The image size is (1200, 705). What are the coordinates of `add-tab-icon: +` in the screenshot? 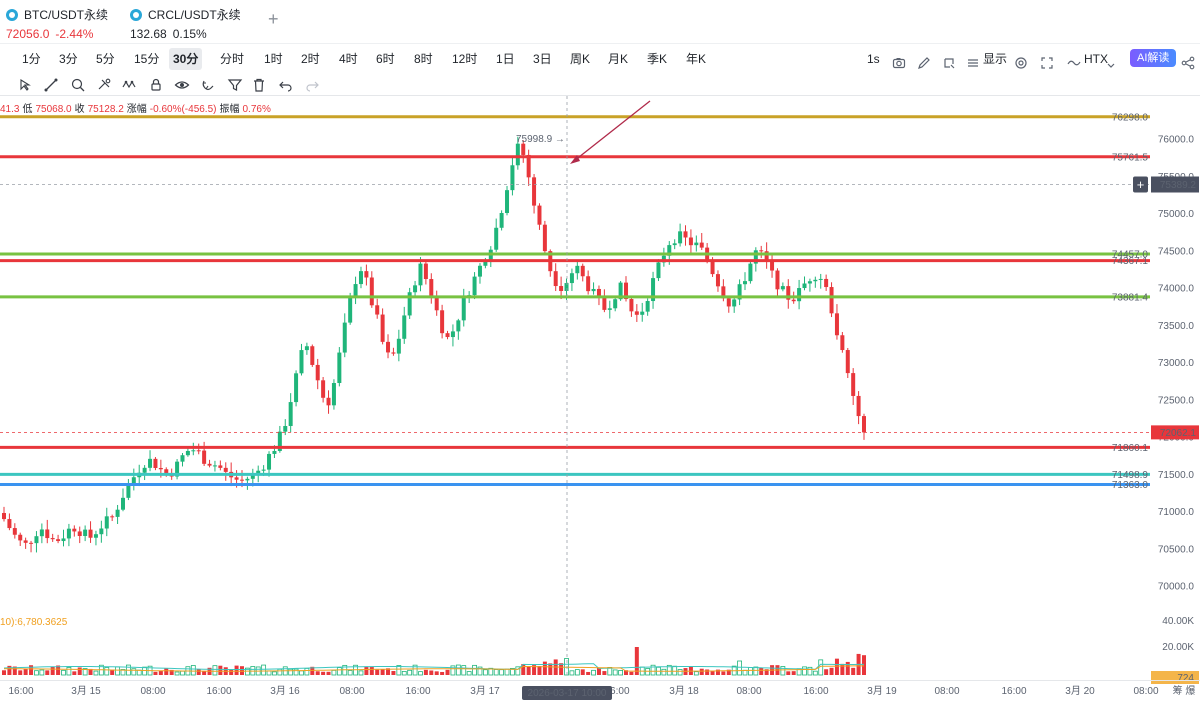 It's located at (273, 19).